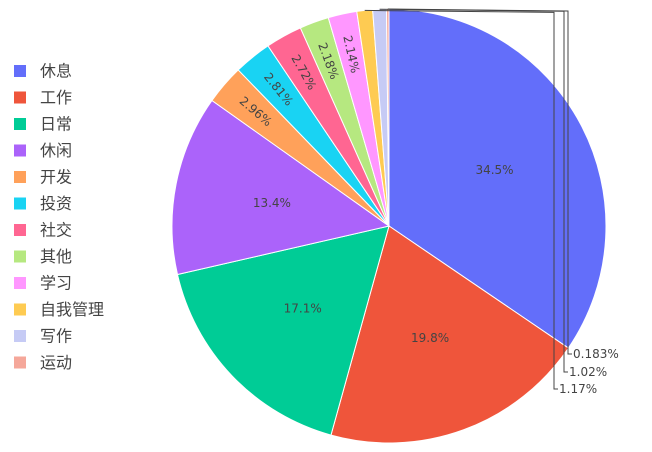 The width and height of the screenshot is (652, 452). I want to click on slice-label-0: 34.5%, so click(494, 170).